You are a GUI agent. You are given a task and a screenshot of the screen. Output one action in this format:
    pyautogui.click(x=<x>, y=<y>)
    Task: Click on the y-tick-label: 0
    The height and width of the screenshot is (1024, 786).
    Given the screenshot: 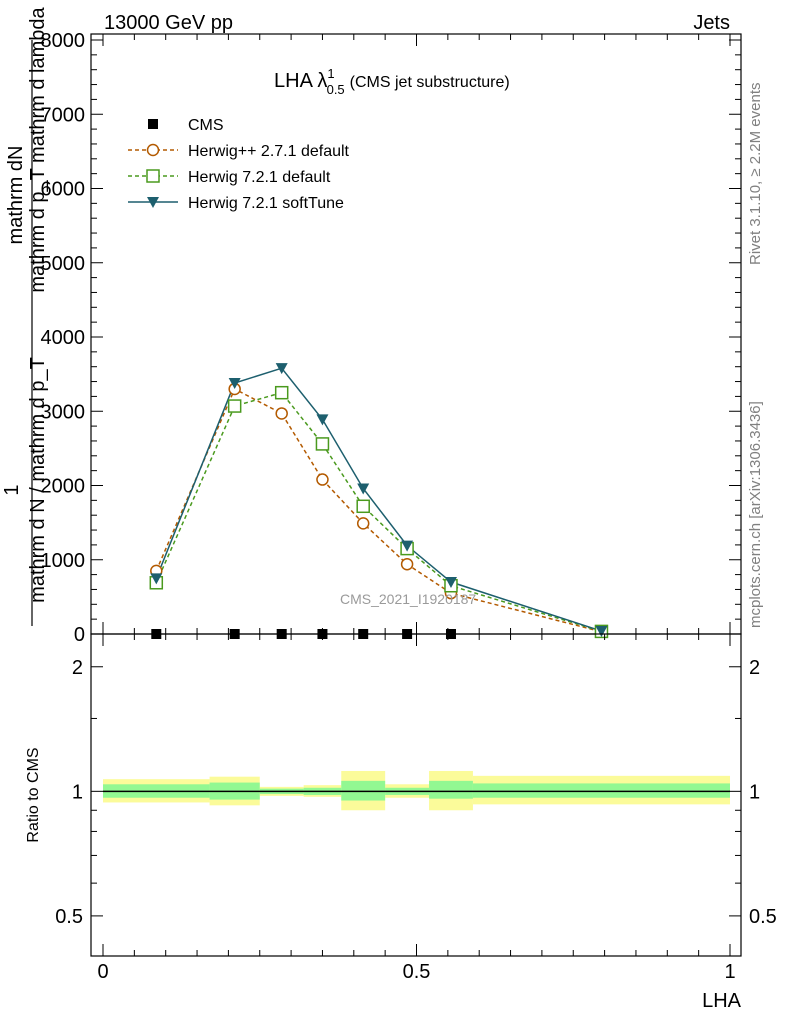 What is the action you would take?
    pyautogui.click(x=79, y=635)
    